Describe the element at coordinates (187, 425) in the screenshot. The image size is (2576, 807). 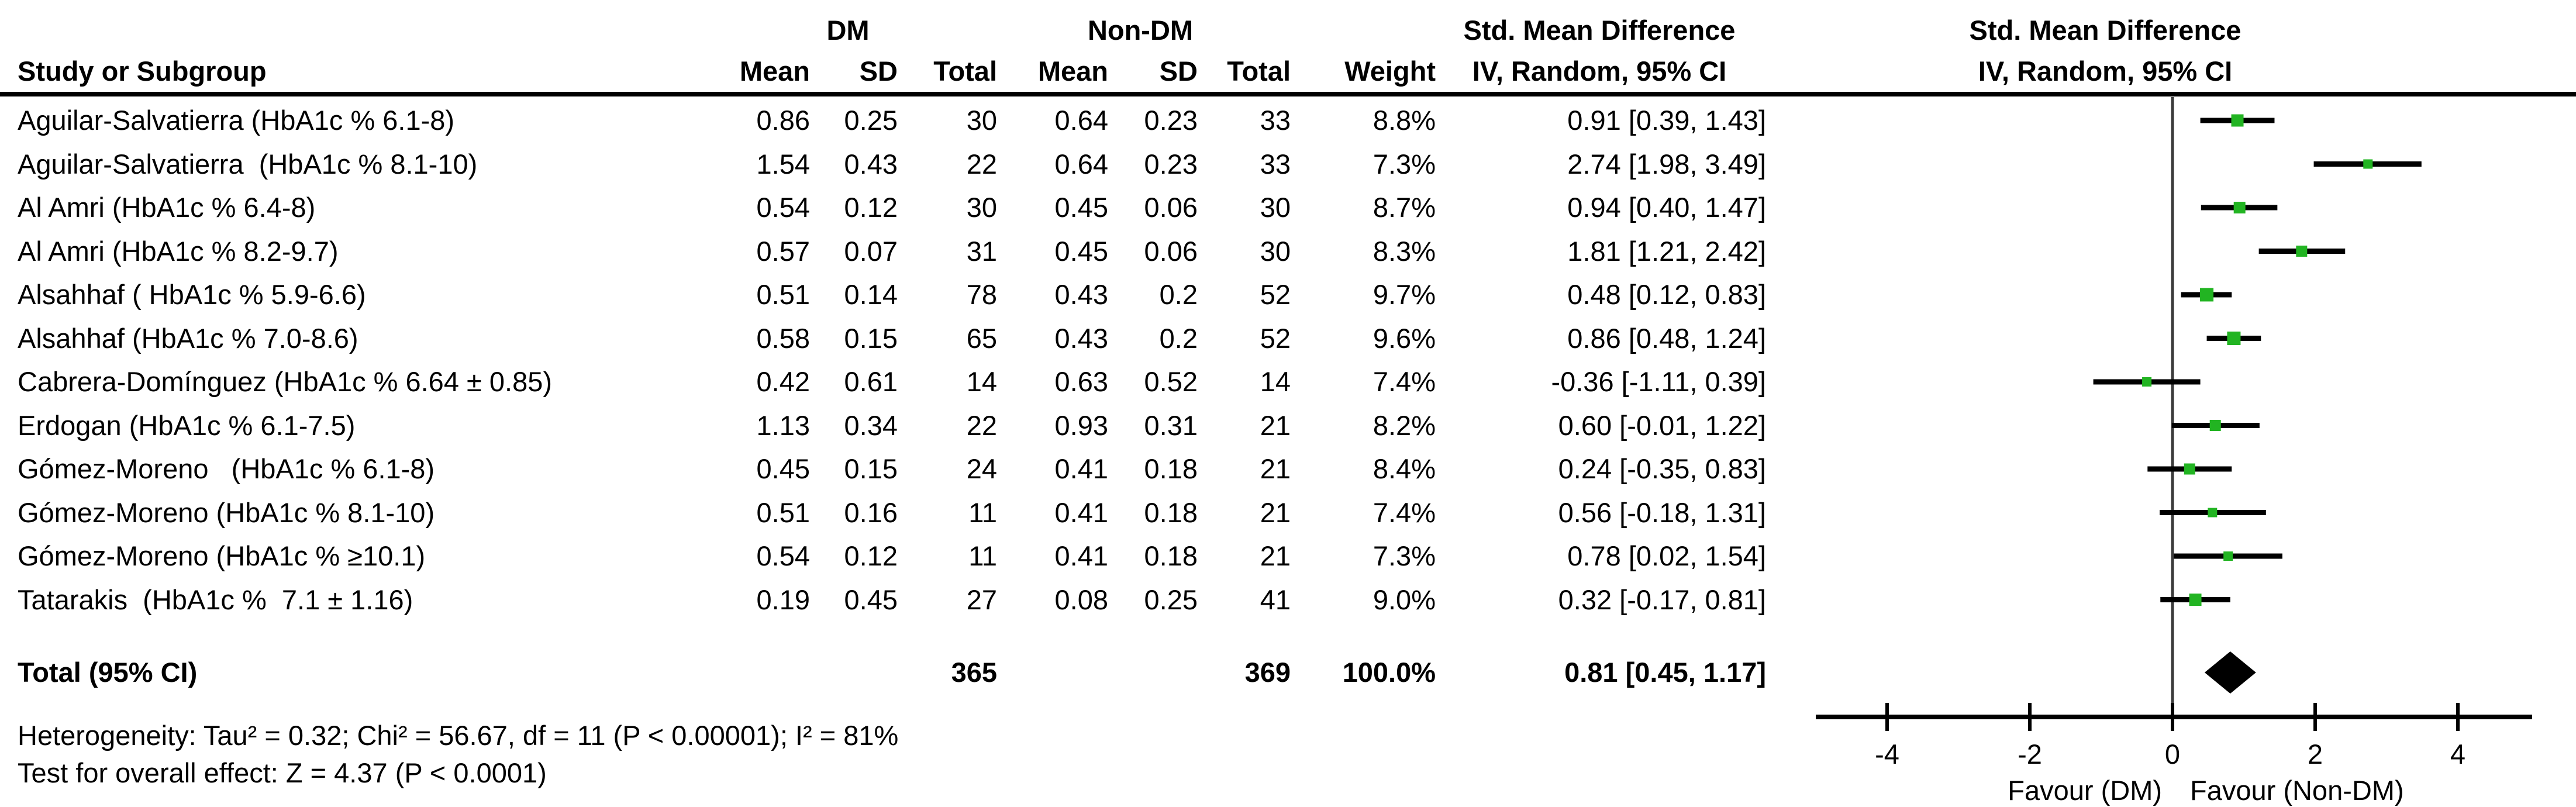
I see `study-name: Erdogan (HbA1c % 6.1-7.5)` at that location.